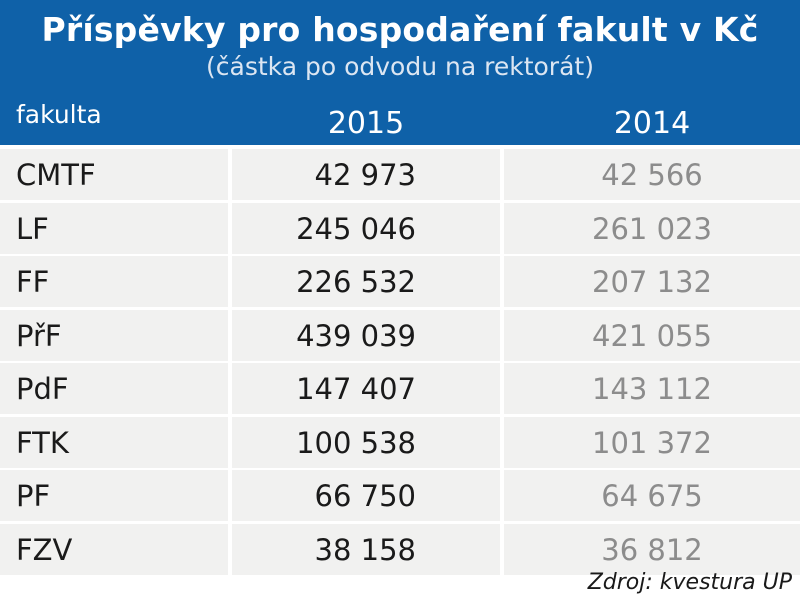 This screenshot has width=800, height=600. Describe the element at coordinates (366, 123) in the screenshot. I see `column-header-2015: 2015` at that location.